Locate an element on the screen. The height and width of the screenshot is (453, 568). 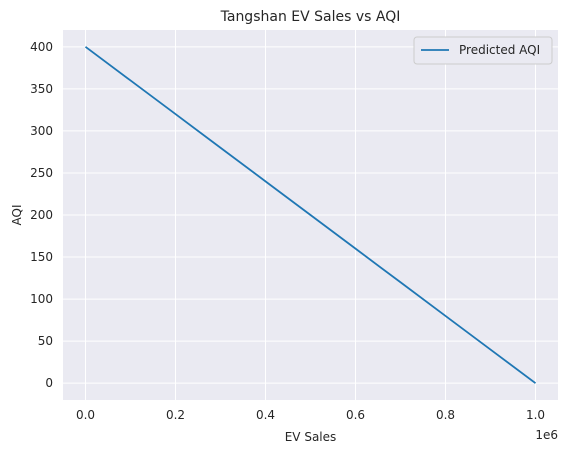
legend-box is located at coordinates (483, 50).